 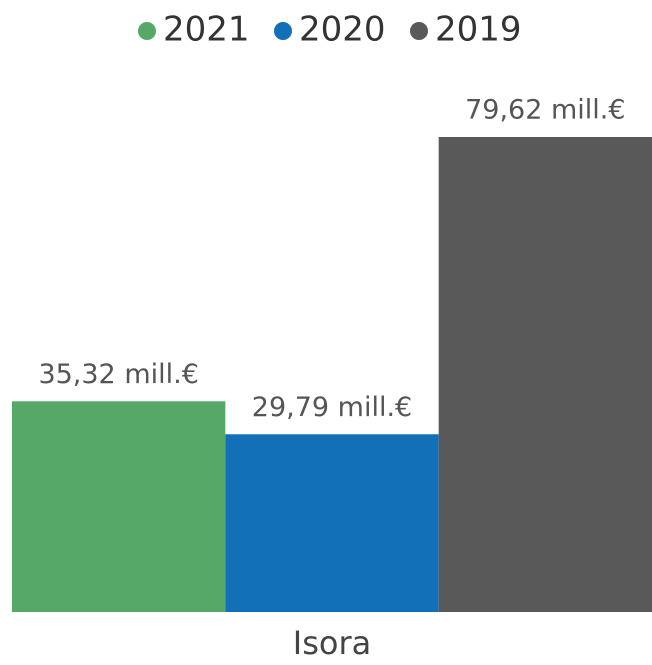 What do you see at coordinates (118, 374) in the screenshot?
I see `value-label: 35,32 mill.€` at bounding box center [118, 374].